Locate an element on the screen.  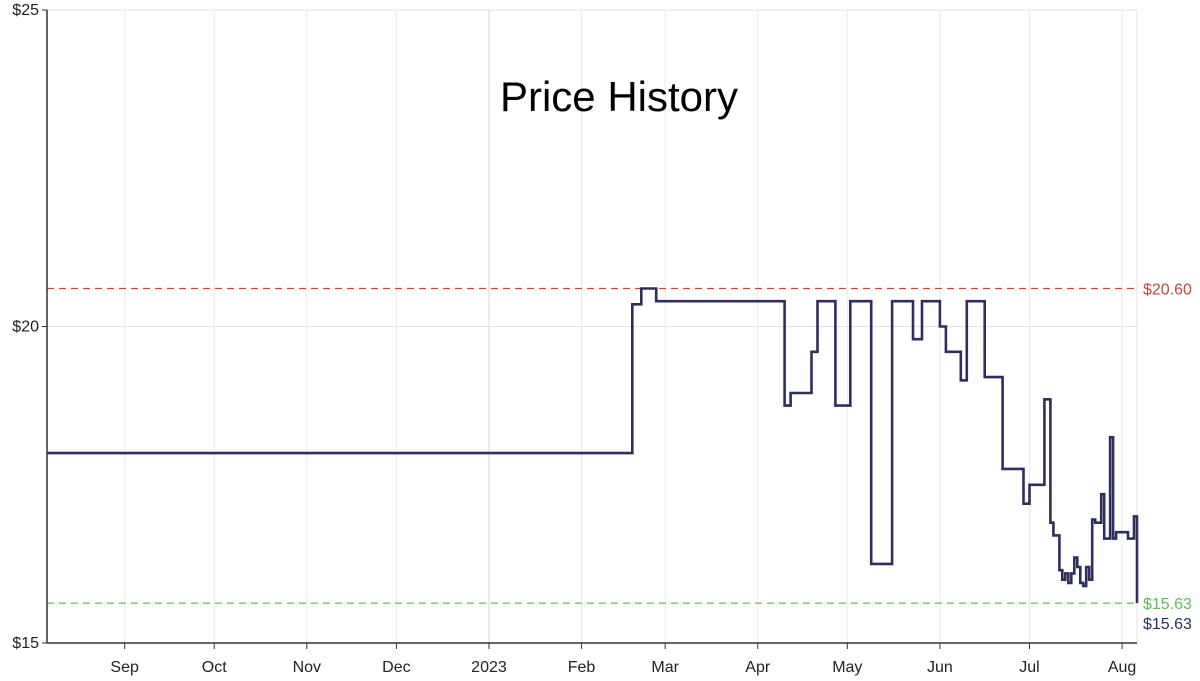
reference-line-label: $20.60 is located at coordinates (1167, 290).